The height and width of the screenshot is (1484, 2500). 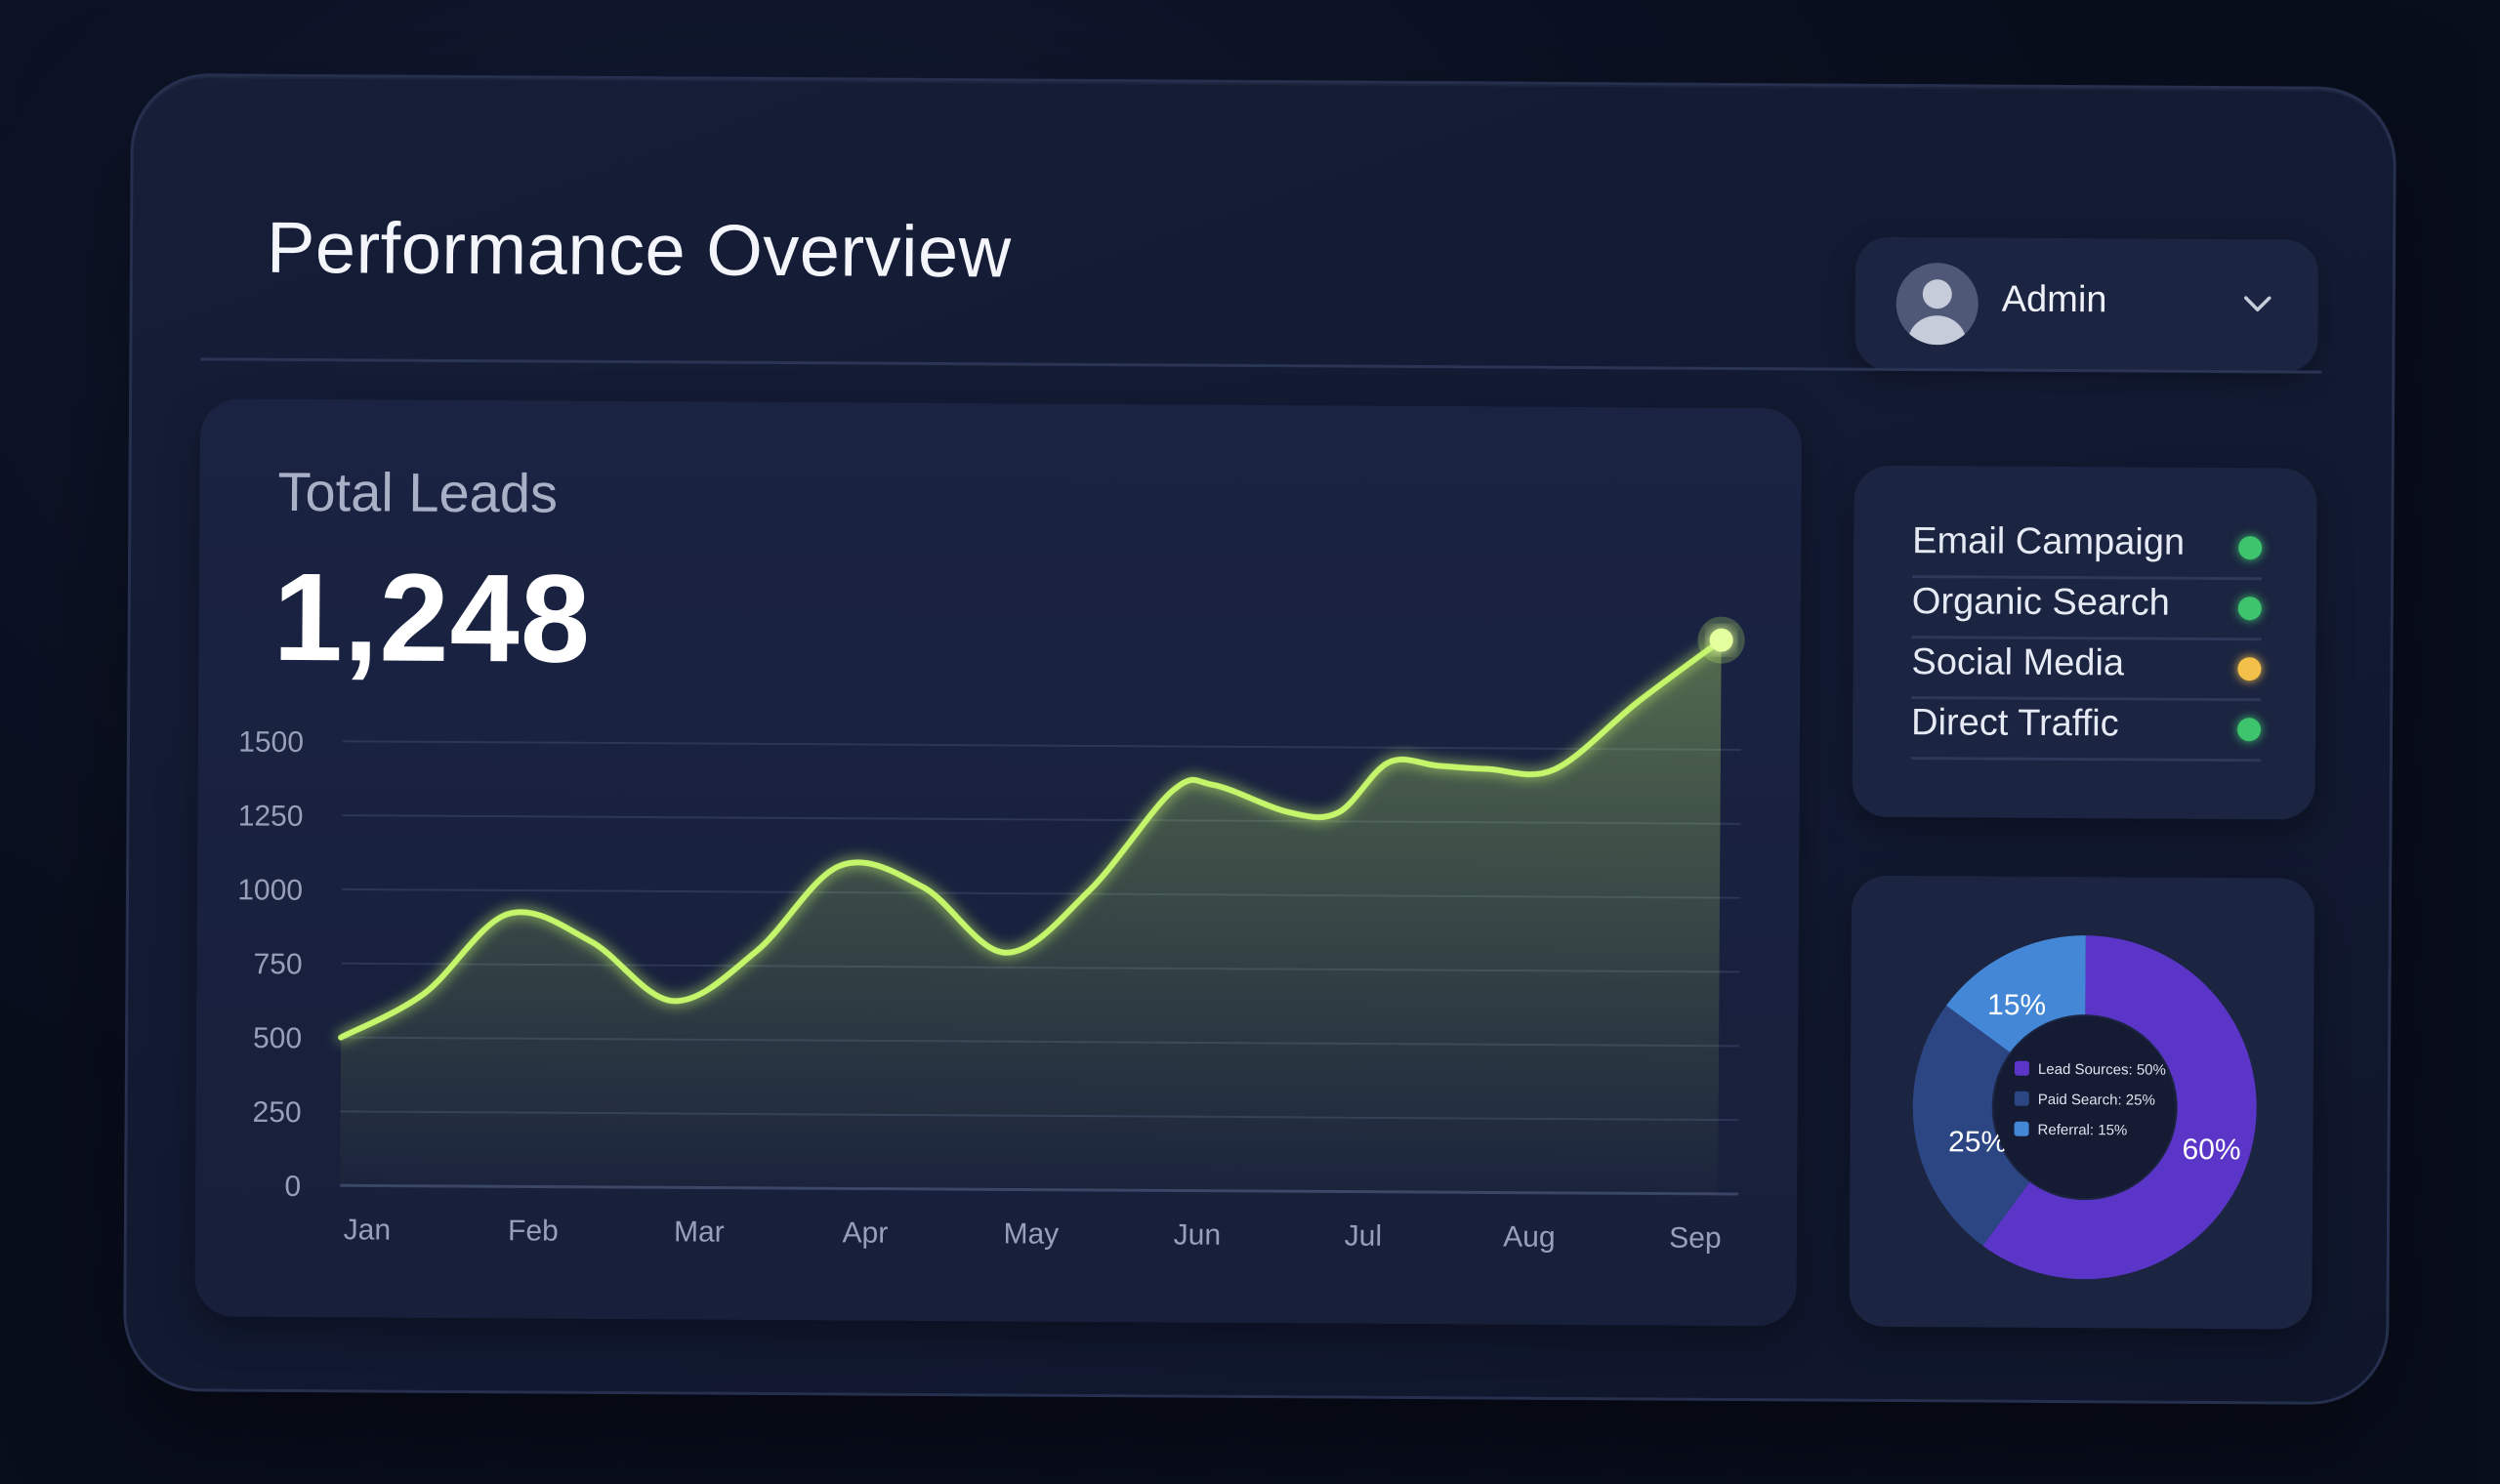 I want to click on y-tick-label: 0, so click(x=292, y=1187).